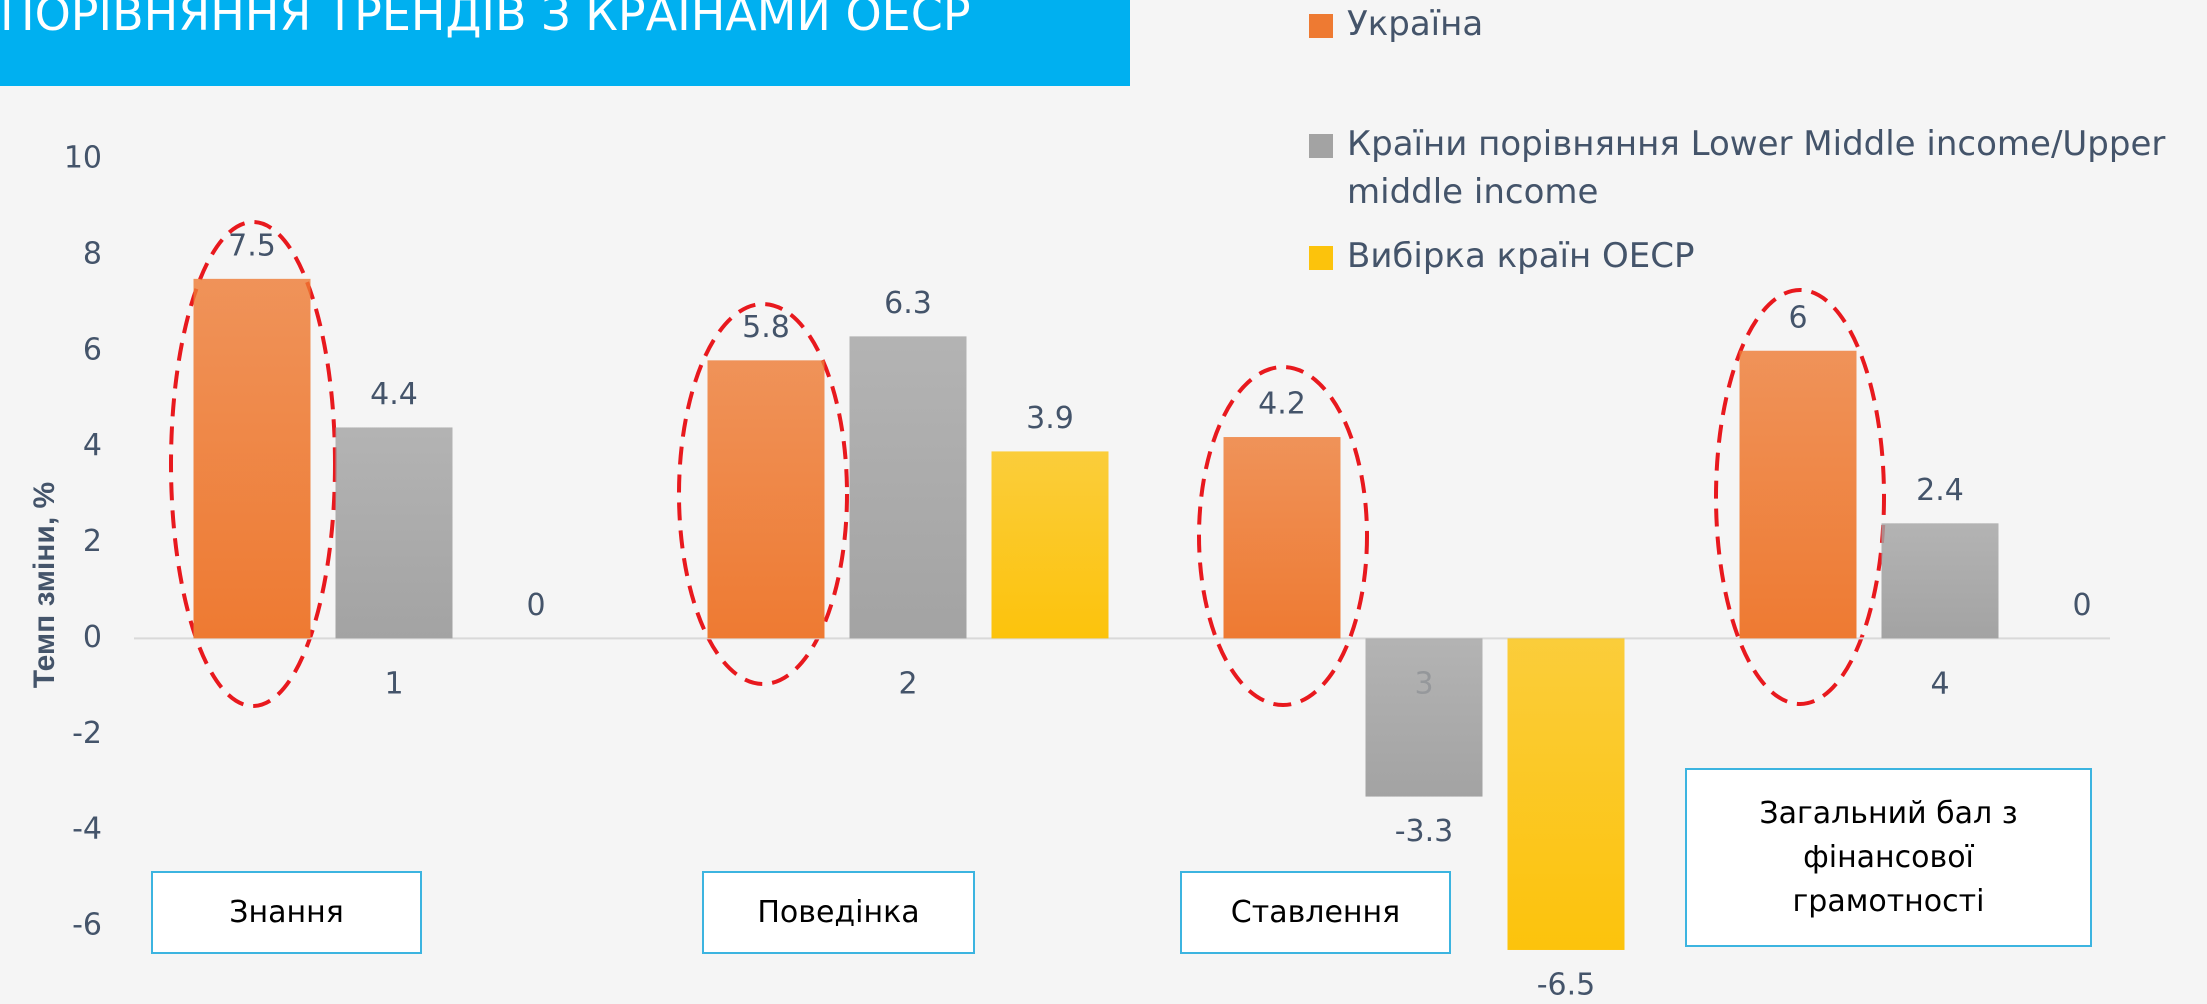 The image size is (2207, 1004). I want to click on chart-title: ПОРІВНЯННЯ ТРЕНДІВ З КРАЇНАМИ ОЕСР, so click(485, 20).